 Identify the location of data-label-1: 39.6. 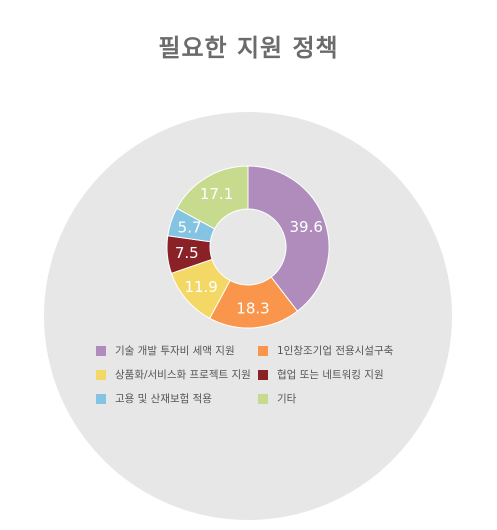
(306, 227).